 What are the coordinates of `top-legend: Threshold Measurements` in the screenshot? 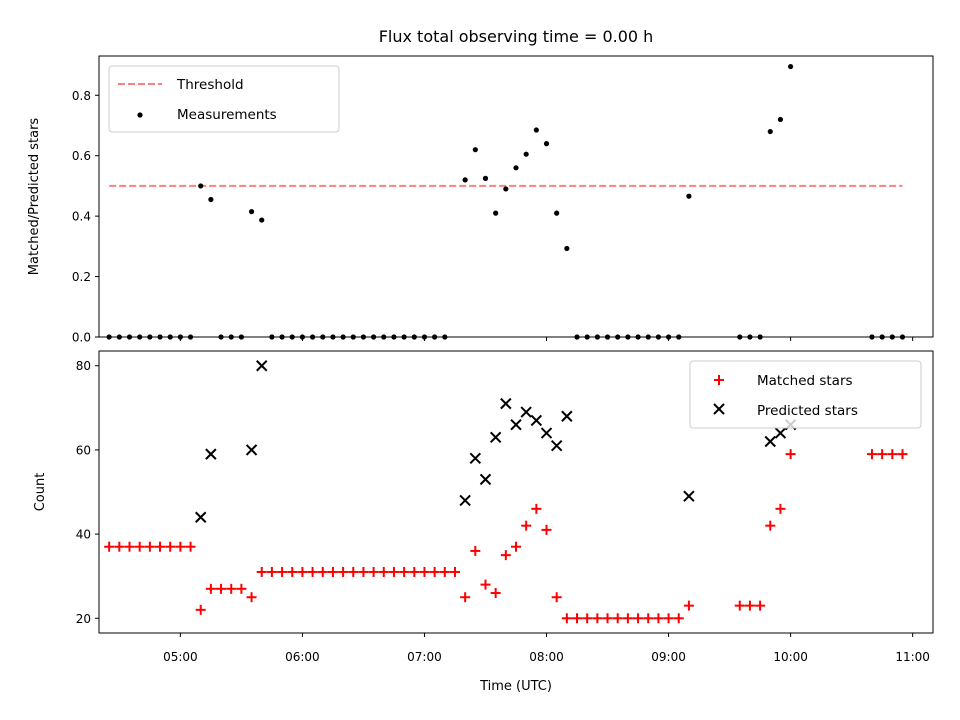 It's located at (224, 99).